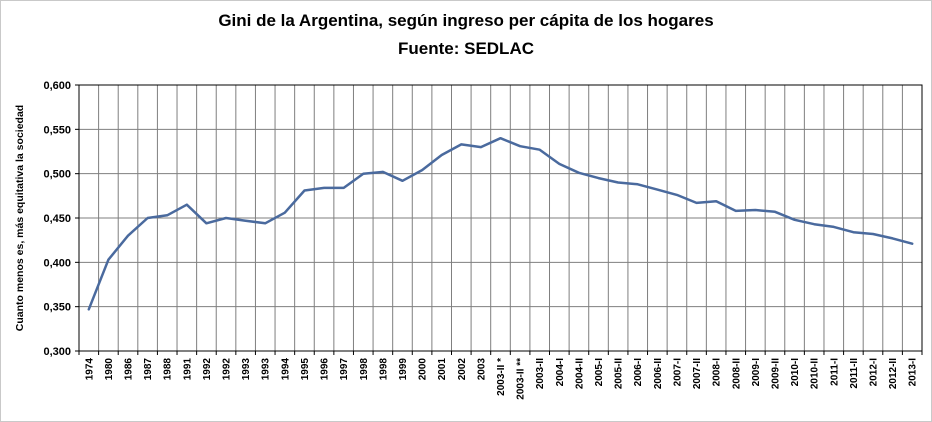  Describe the element at coordinates (599, 372) in the screenshot. I see `x-category-label: 2005-I` at that location.